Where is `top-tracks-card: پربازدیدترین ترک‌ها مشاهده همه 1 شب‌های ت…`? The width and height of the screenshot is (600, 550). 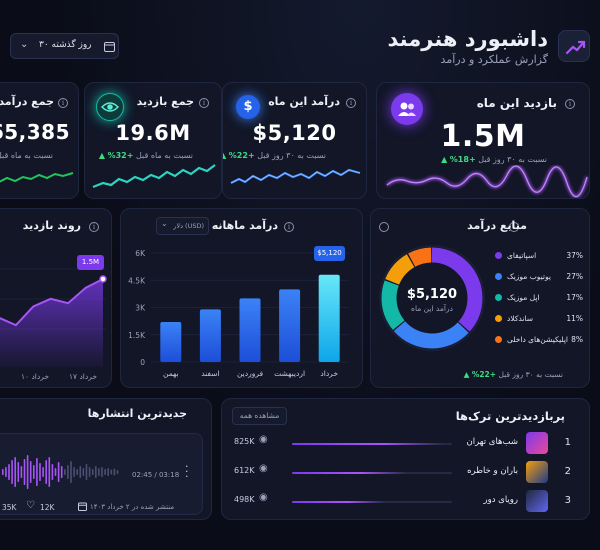 top-tracks-card: پربازدیدترین ترک‌ها مشاهده همه 1 شب‌های ت… is located at coordinates (405, 459).